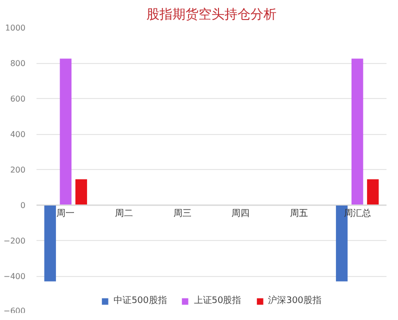 Image resolution: width=398 pixels, height=320 pixels. Describe the element at coordinates (18, 170) in the screenshot. I see `y-tick-label: 200` at that location.